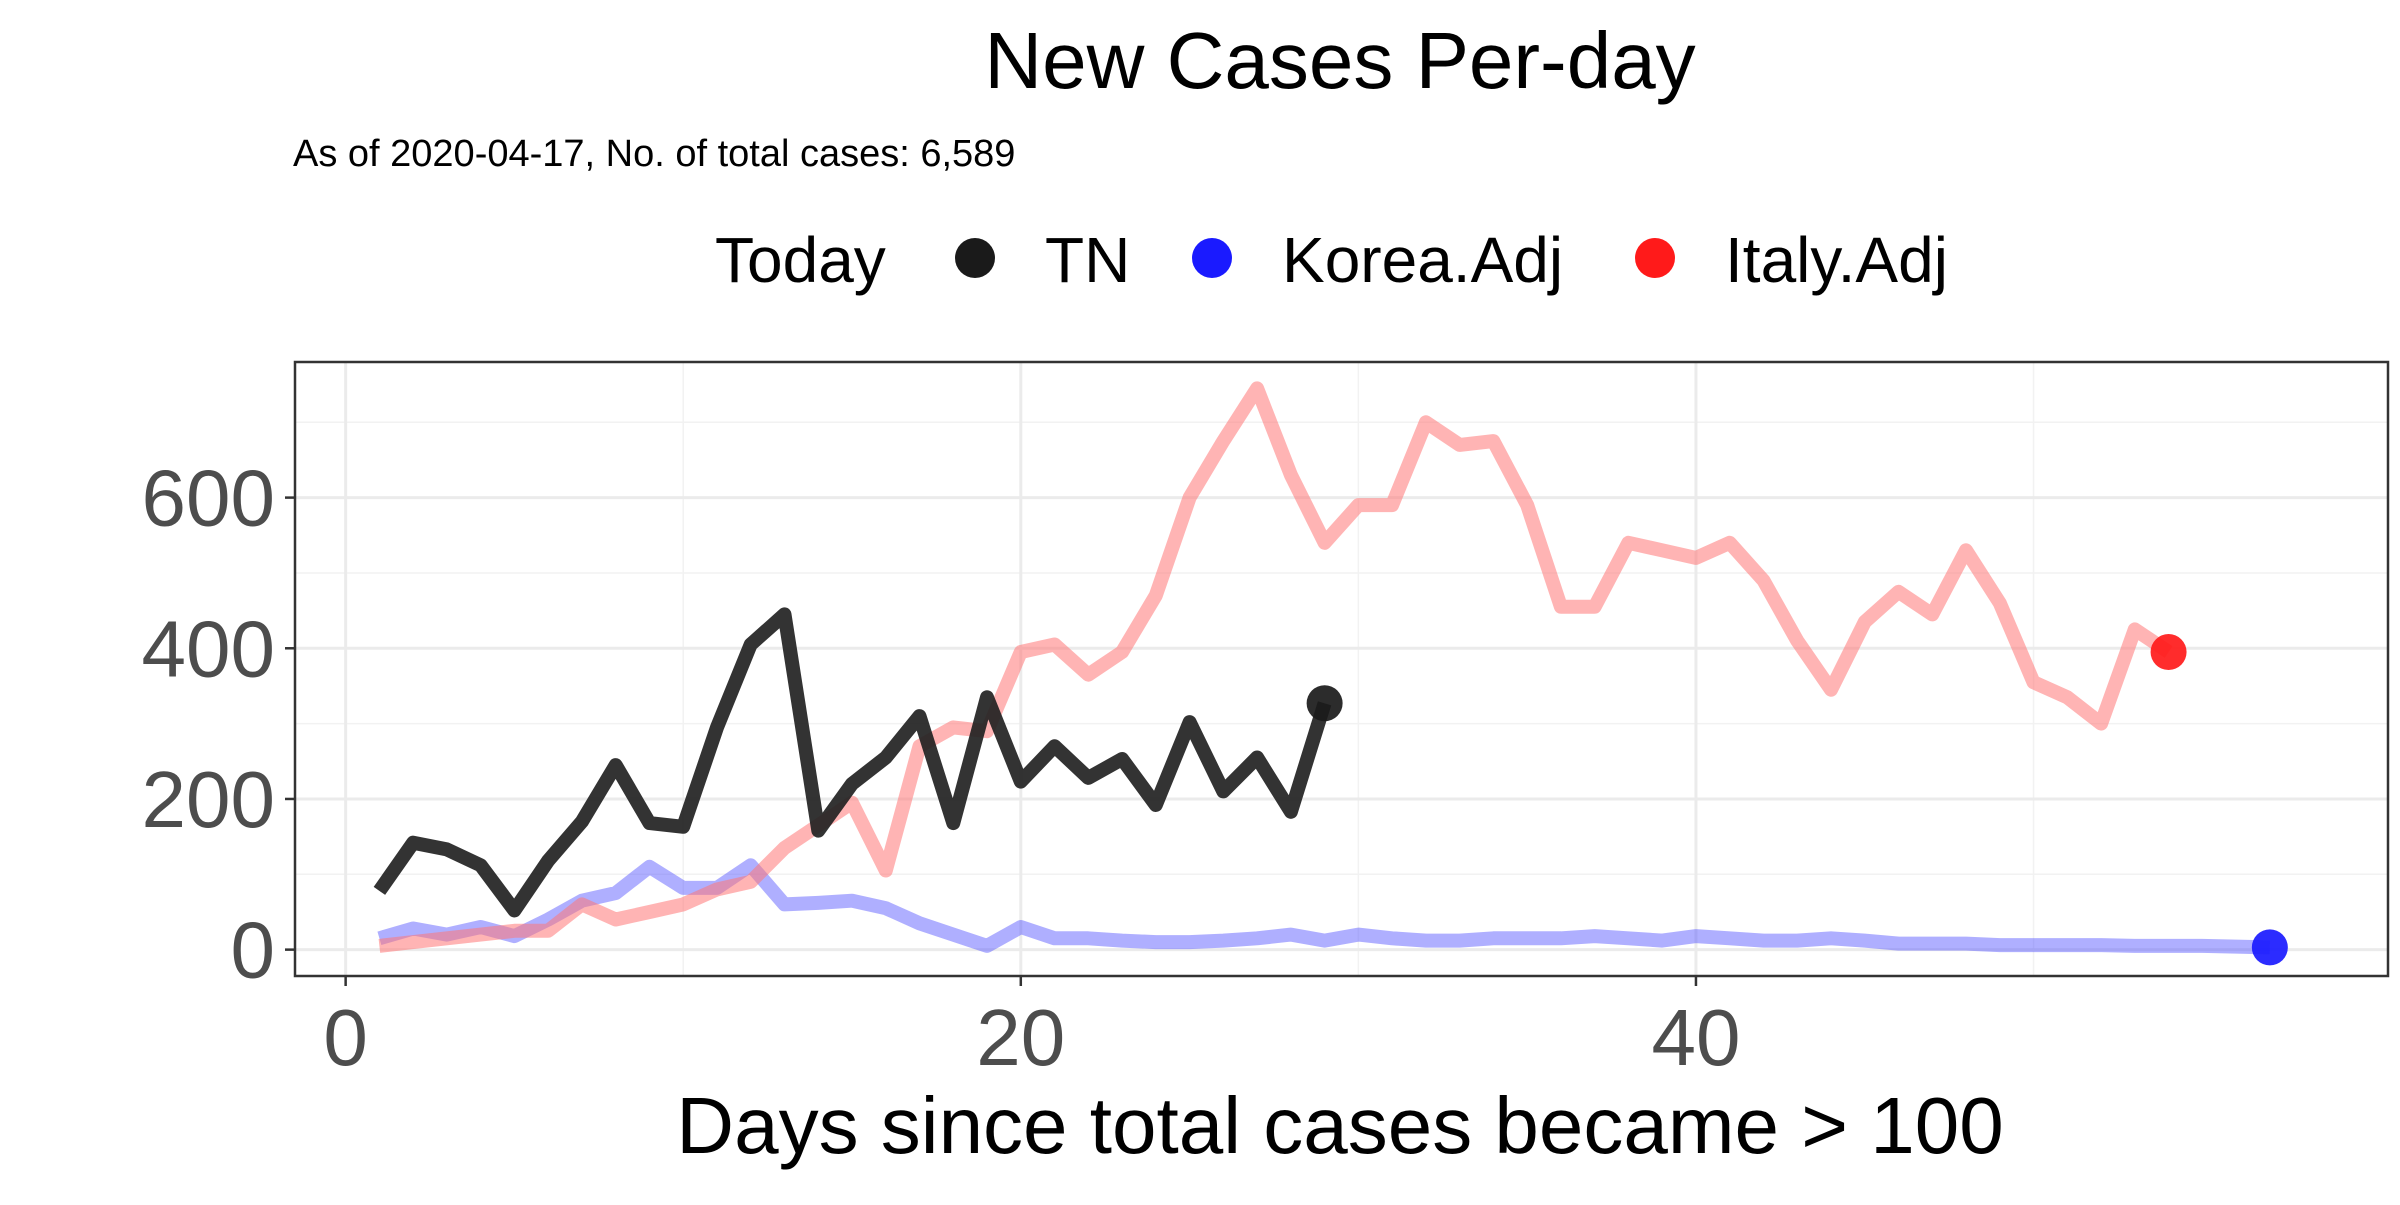  I want to click on chart-title: New Cases Per-day, so click(1339, 60).